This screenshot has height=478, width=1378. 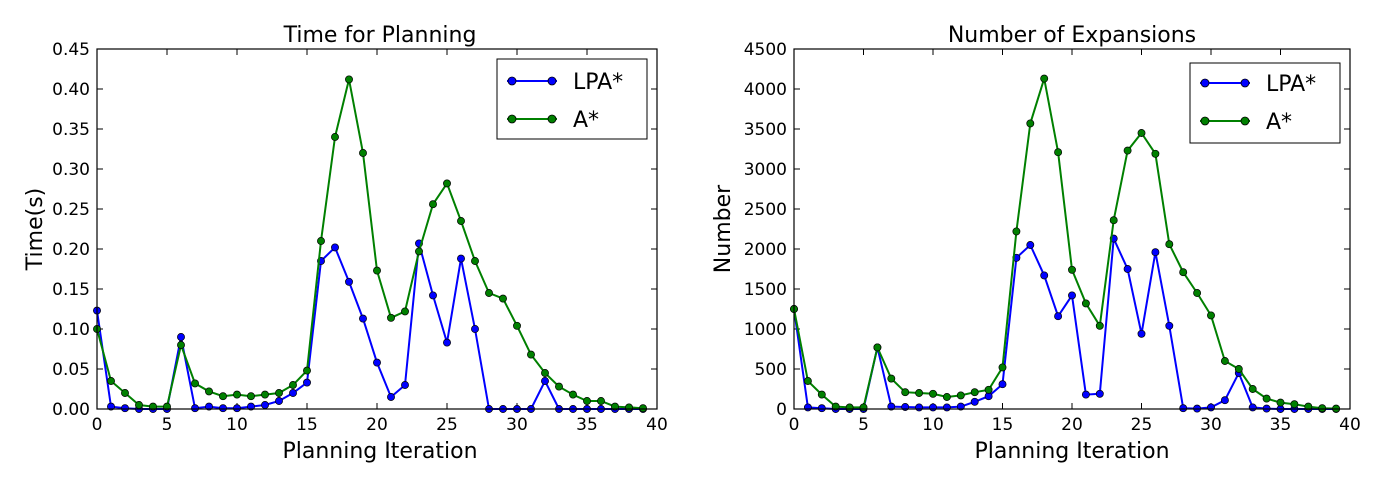 What do you see at coordinates (1205, 83) in the screenshot?
I see `legend-marker-lpa` at bounding box center [1205, 83].